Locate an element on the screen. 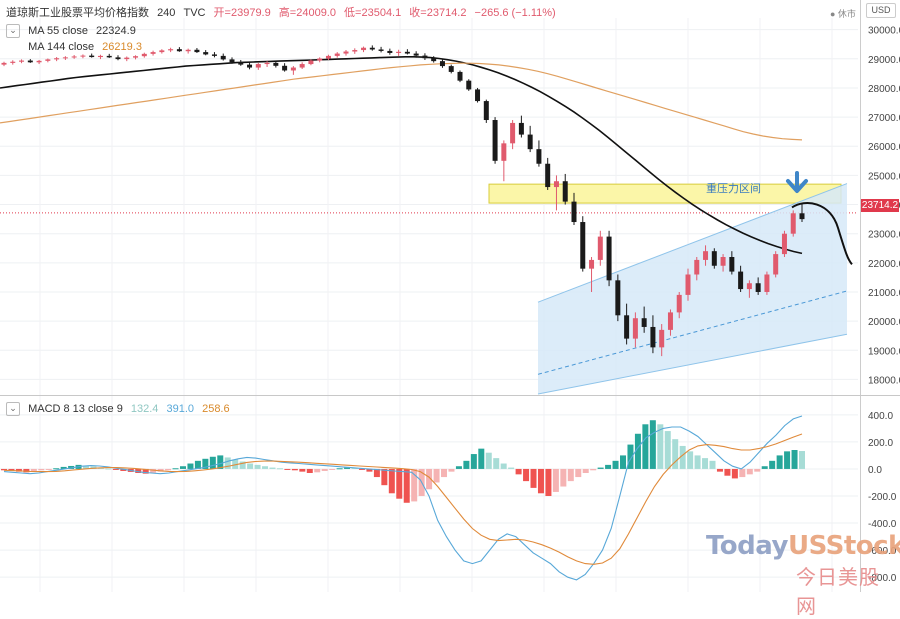  ma144-legend: MA 144 close 26219.3 is located at coordinates (76, 47).